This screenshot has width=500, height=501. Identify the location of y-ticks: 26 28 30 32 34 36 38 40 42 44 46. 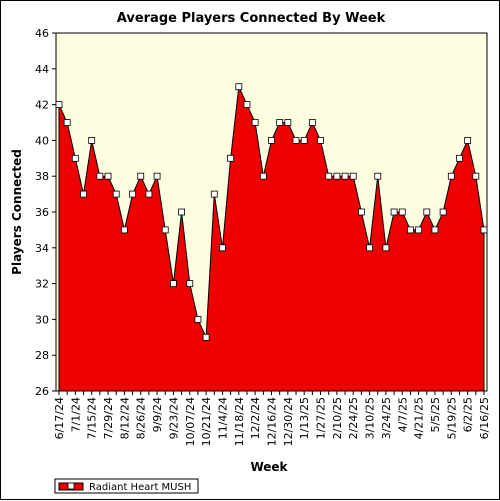
(45, 212).